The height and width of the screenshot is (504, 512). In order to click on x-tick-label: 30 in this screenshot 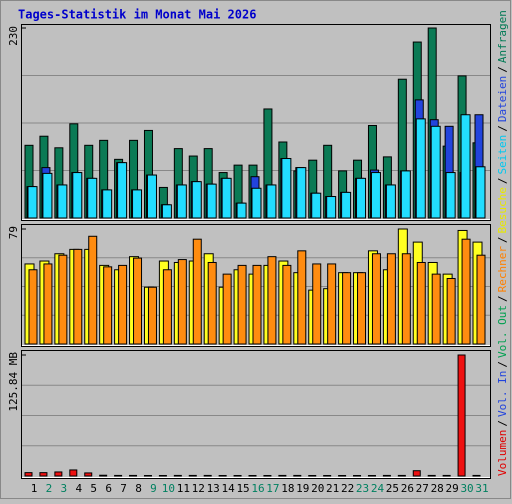, I will do `click(466, 488)`.